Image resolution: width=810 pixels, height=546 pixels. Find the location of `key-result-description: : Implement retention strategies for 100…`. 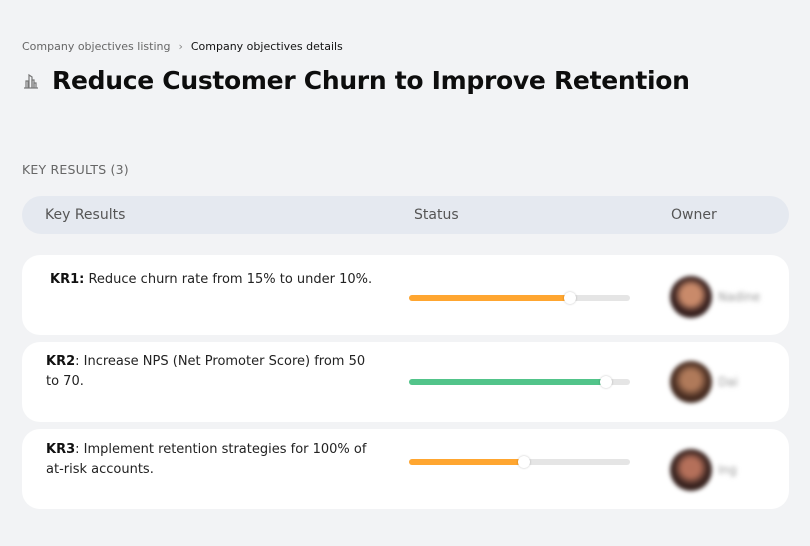

key-result-description: : Implement retention strategies for 100… is located at coordinates (206, 459).